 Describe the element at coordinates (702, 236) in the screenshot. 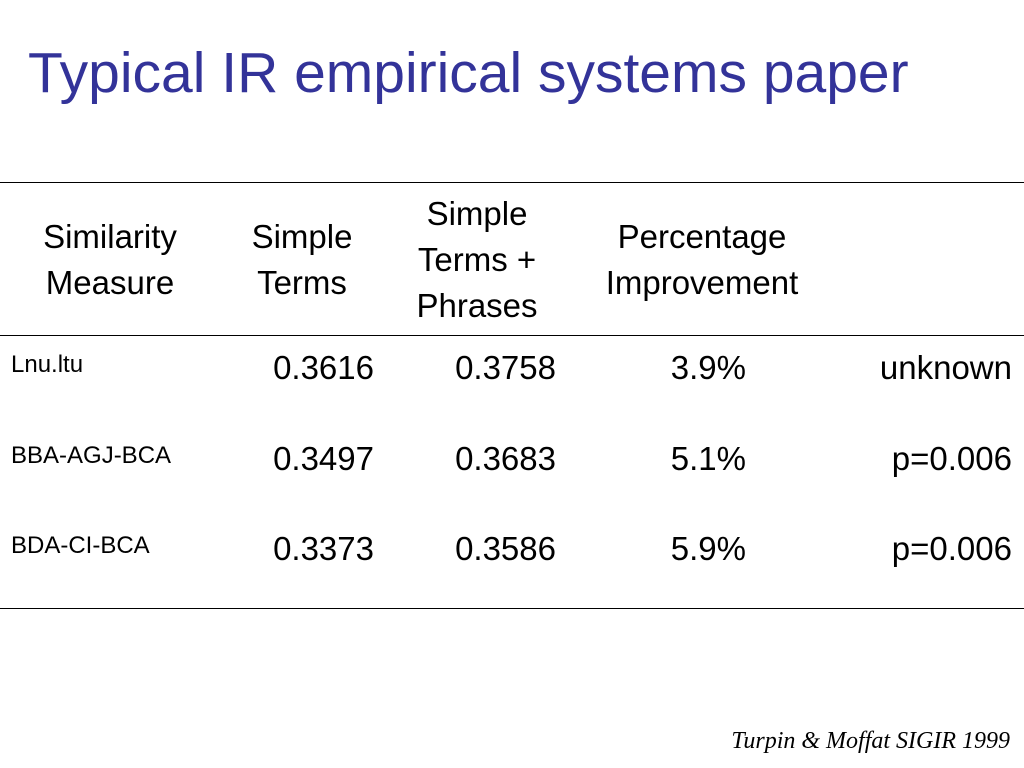

I see `header-line: Percentage` at that location.